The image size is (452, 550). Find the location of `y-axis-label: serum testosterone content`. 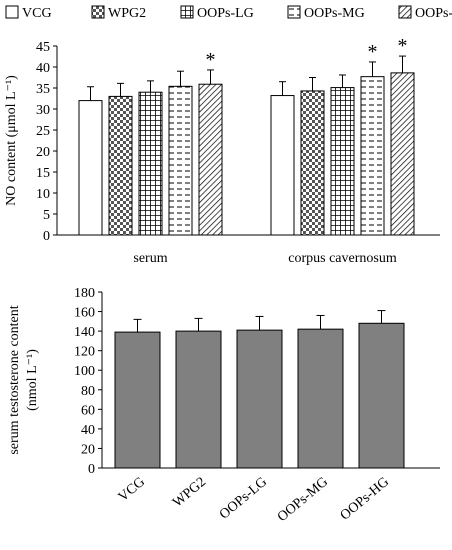

y-axis-label: serum testosterone content is located at coordinates (14, 379).